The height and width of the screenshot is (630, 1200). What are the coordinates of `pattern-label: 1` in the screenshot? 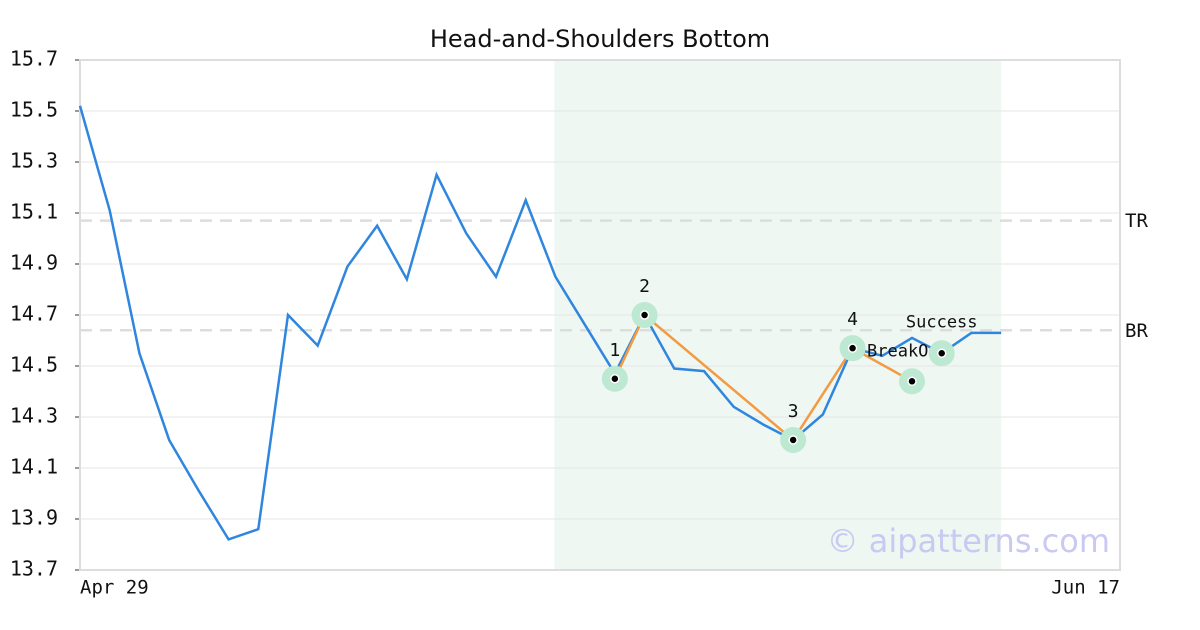 It's located at (614, 350).